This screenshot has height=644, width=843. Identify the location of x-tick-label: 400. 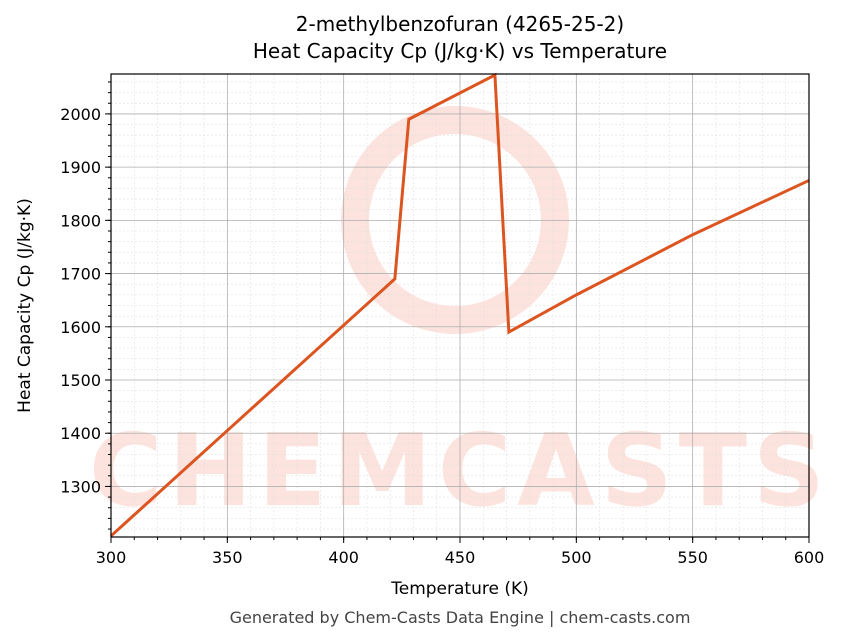
(343, 557).